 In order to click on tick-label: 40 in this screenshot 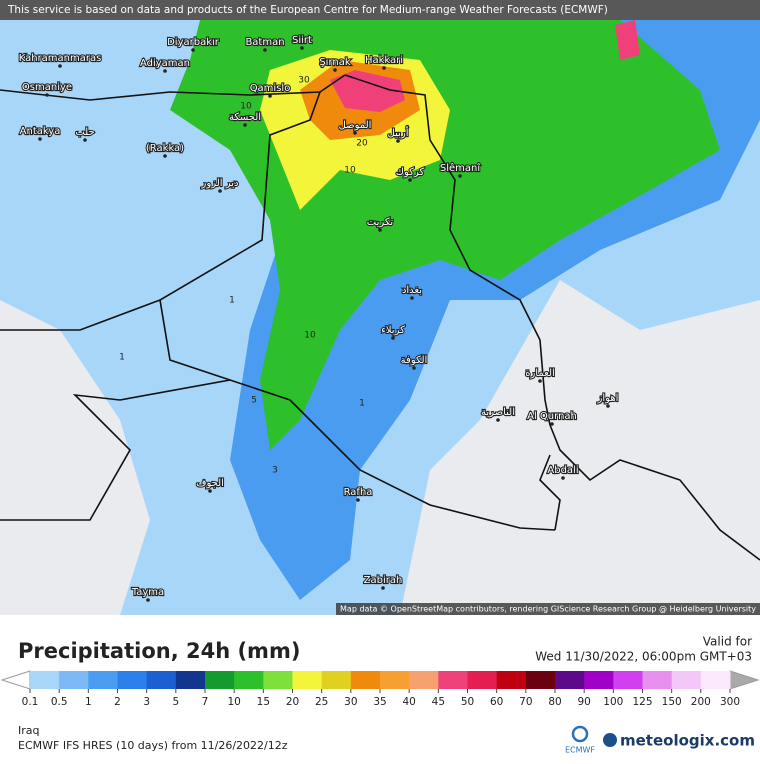, I will do `click(408, 702)`.